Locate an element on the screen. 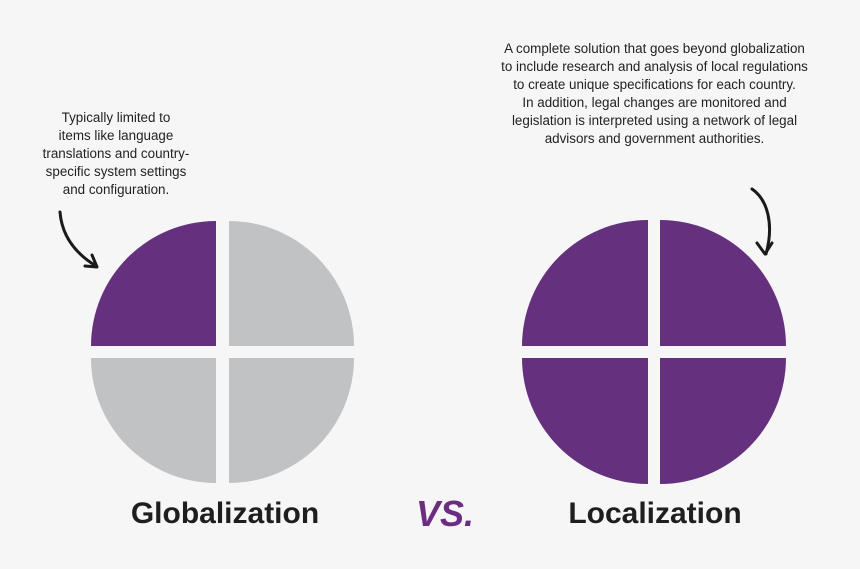 This screenshot has width=860, height=569. globalization-quadrant-top-right is located at coordinates (291, 283).